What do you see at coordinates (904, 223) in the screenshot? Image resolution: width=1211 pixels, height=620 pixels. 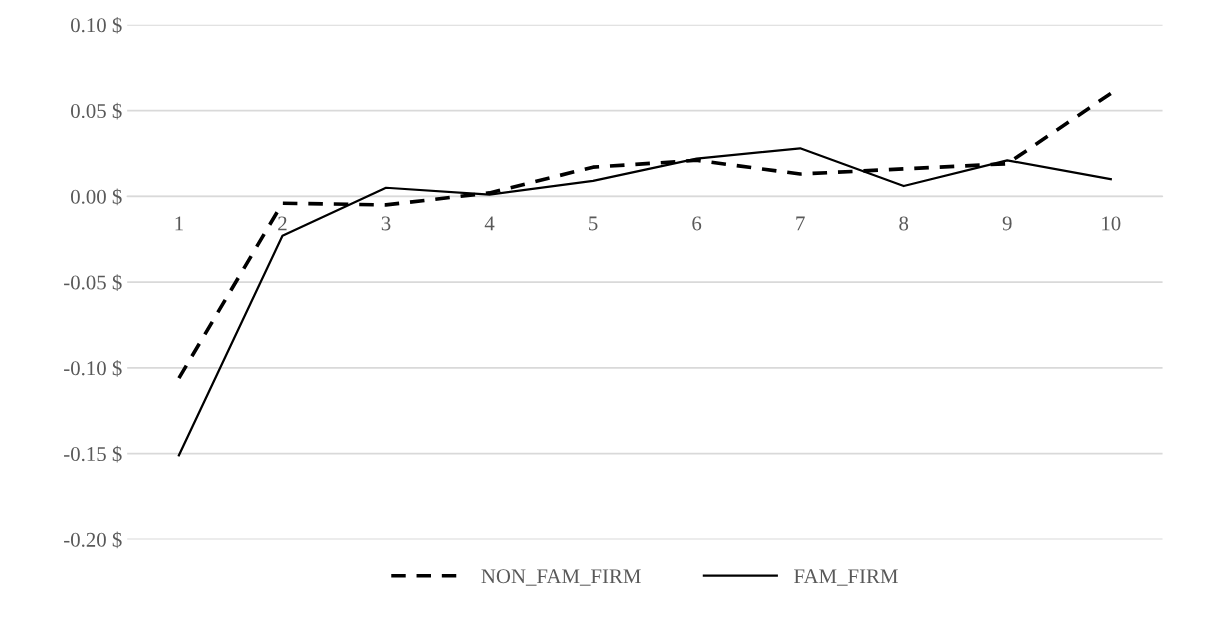 I see `x-tick-label: 8` at bounding box center [904, 223].